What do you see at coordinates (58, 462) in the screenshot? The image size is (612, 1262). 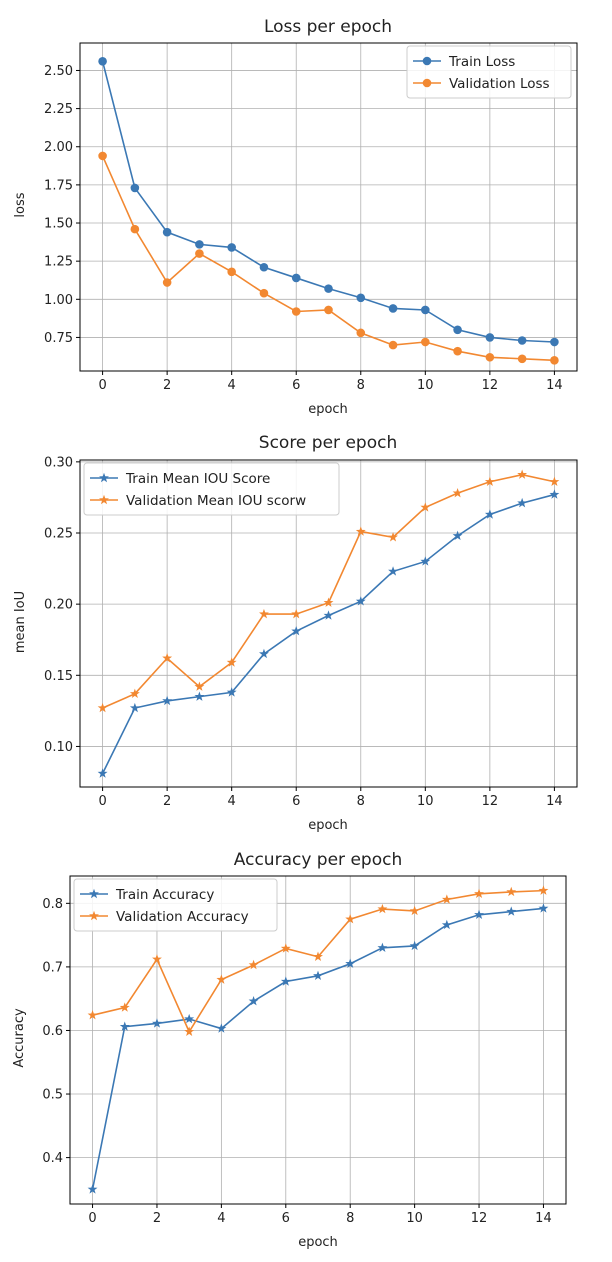 I see `y-tick-label: 0.30` at bounding box center [58, 462].